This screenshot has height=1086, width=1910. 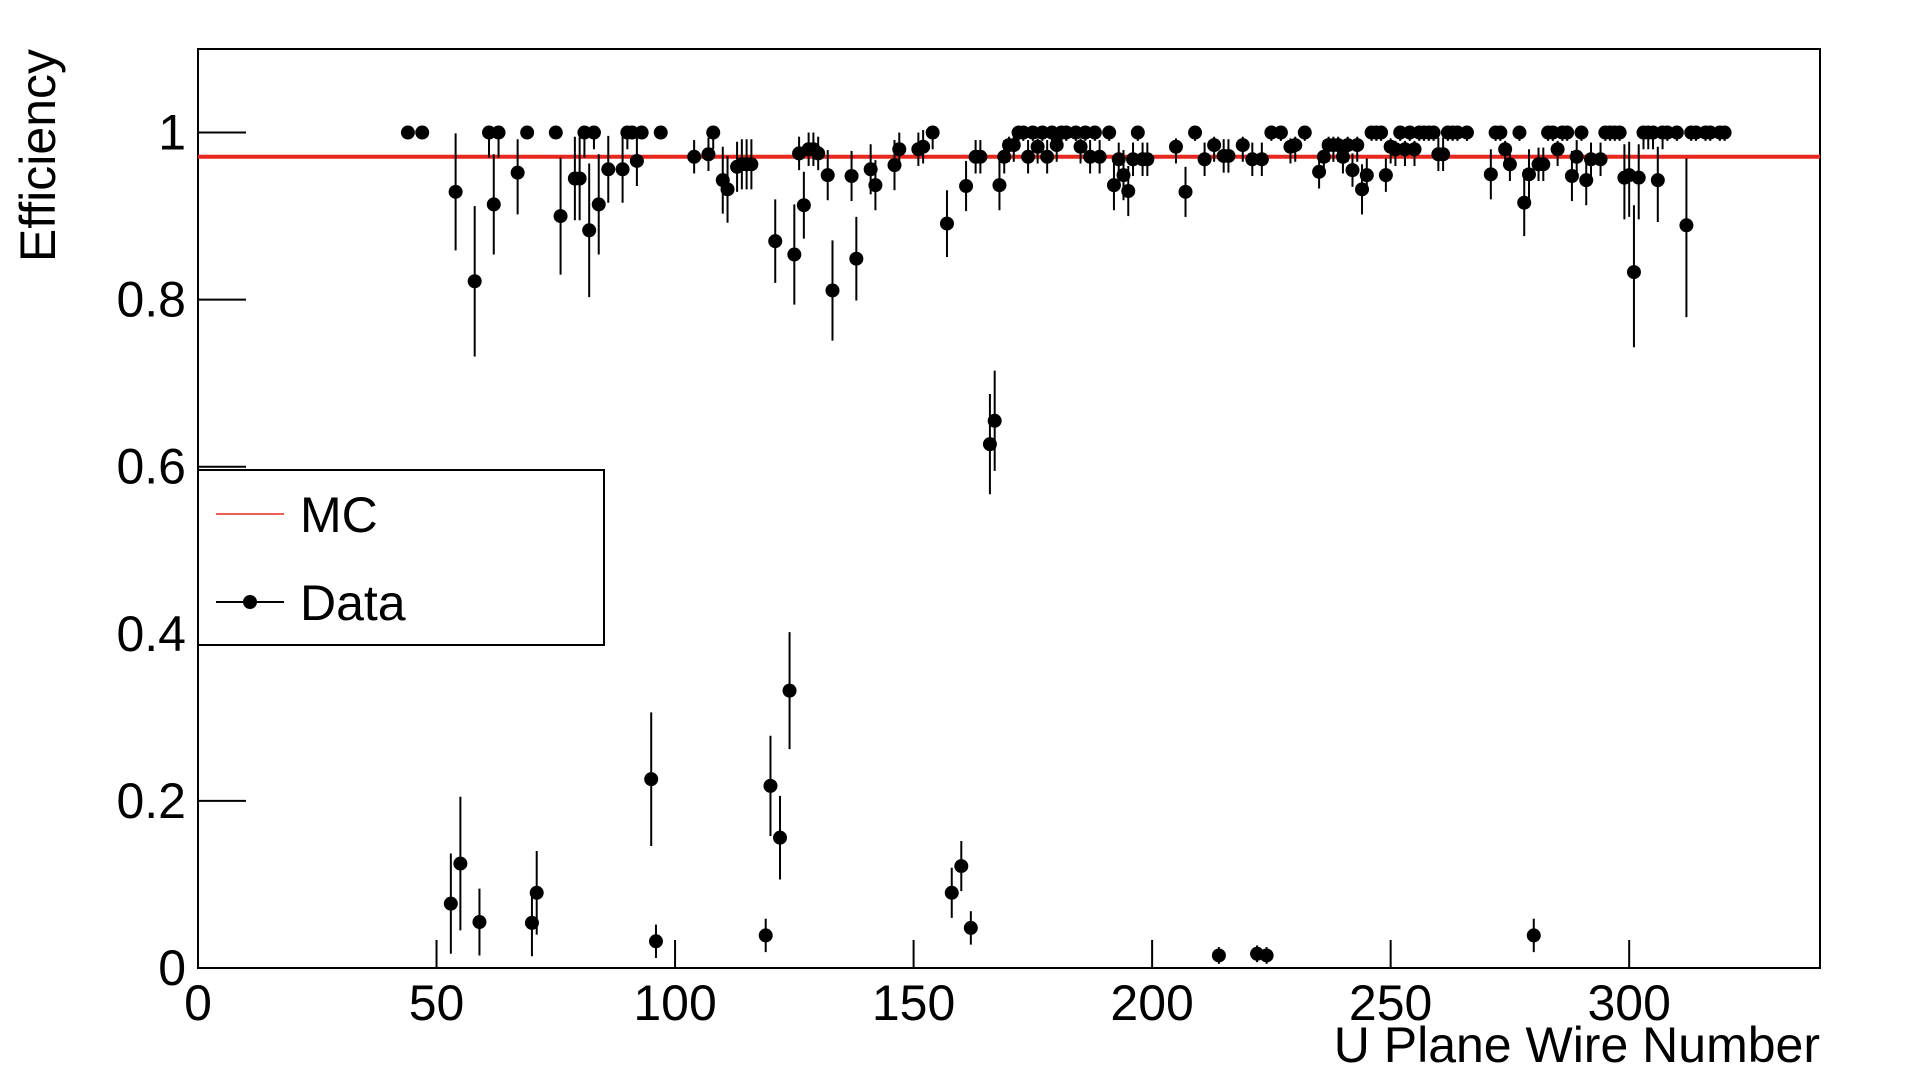 I want to click on y-tick-label: 0.8, so click(x=151, y=300).